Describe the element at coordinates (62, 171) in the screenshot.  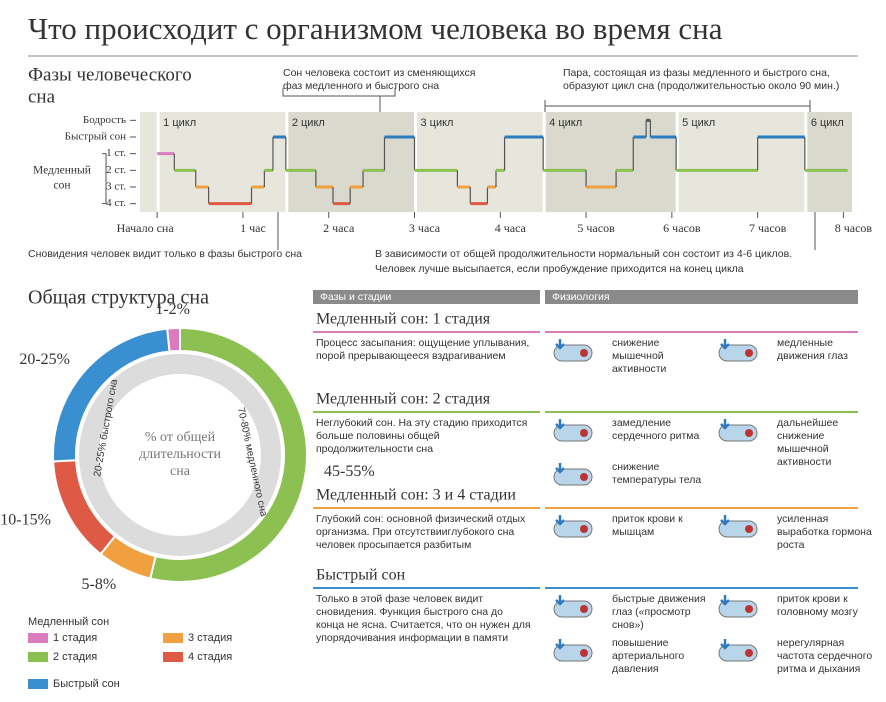
I see `y-group-label: Медленный` at that location.